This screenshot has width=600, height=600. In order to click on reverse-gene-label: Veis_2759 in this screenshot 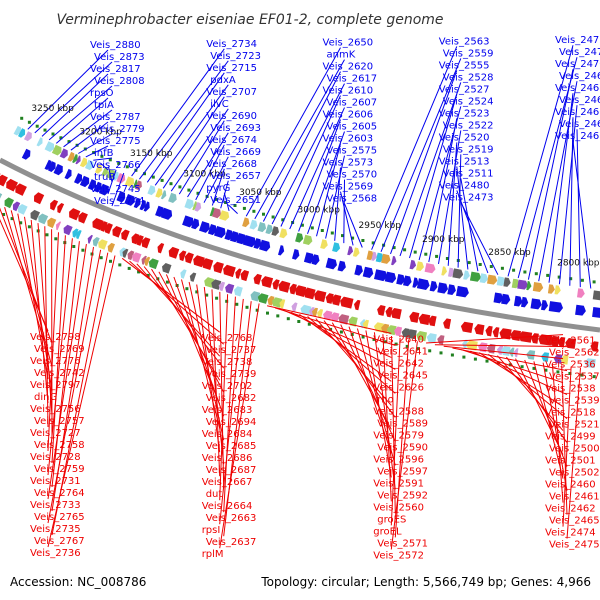, I will do `click(59, 469)`.